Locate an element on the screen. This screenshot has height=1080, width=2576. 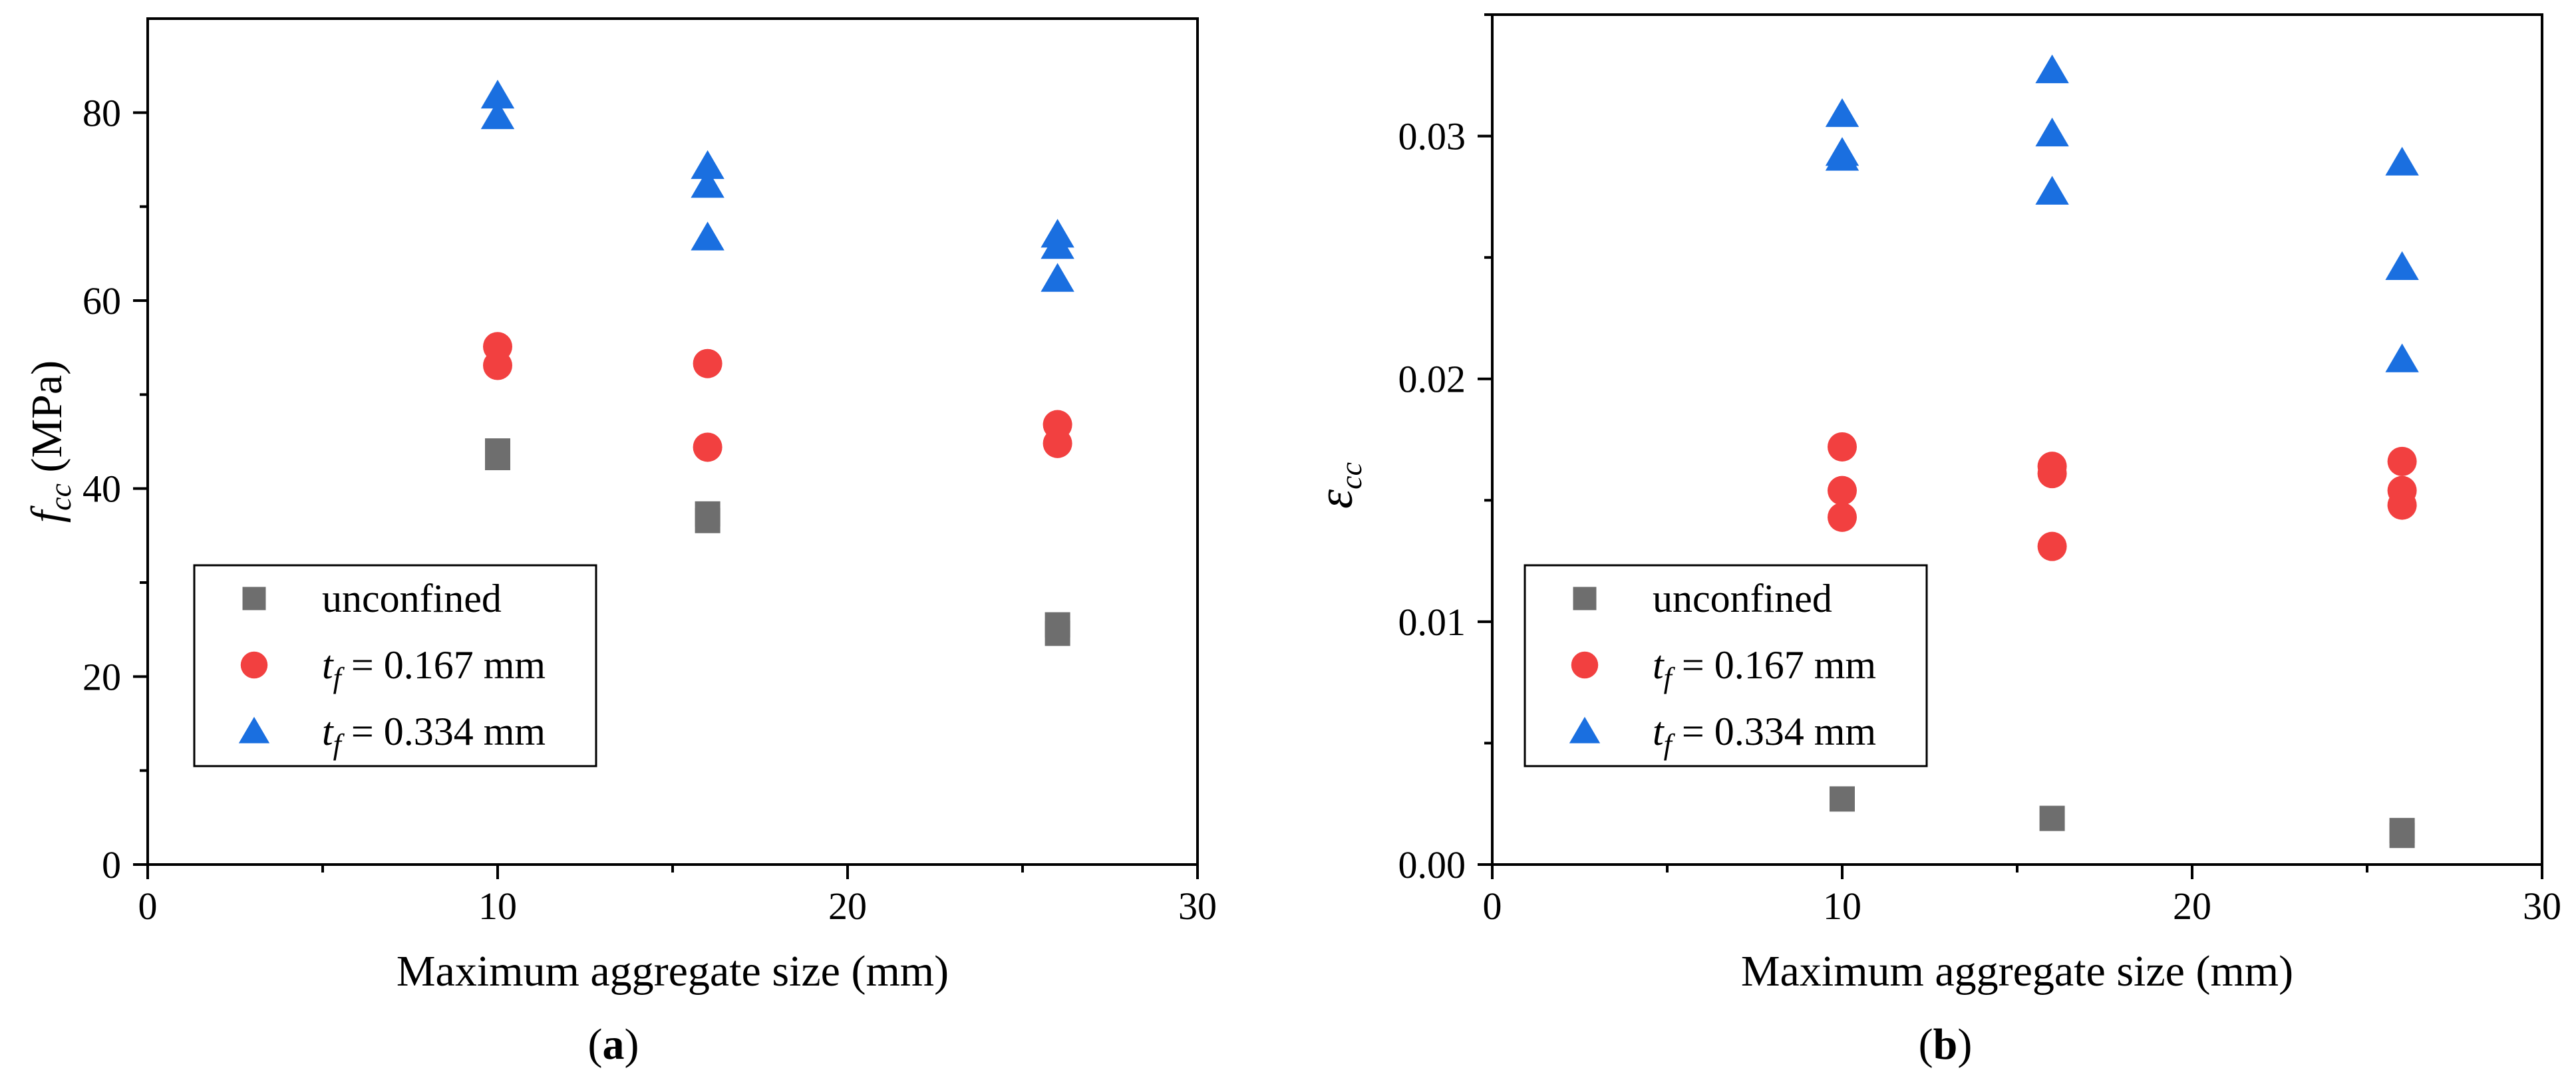
panel-label-a-letter: a is located at coordinates (614, 1044).